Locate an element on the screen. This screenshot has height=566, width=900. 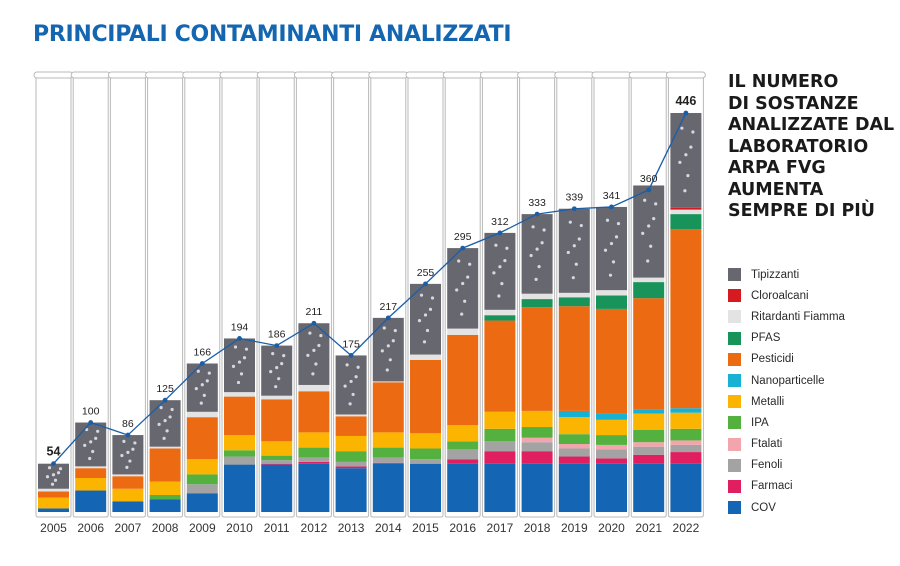
bar-segment-fenoli is located at coordinates (239, 460).